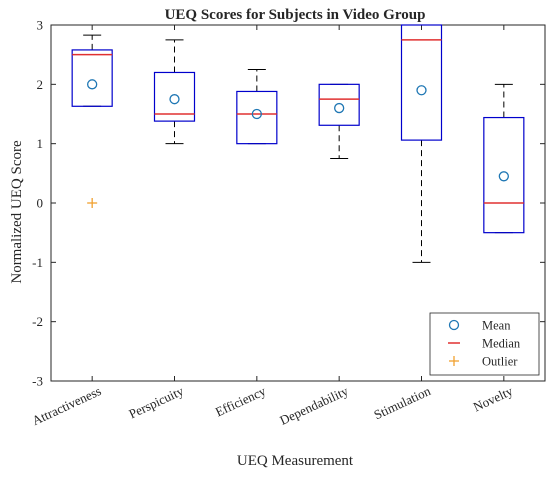 This screenshot has height=477, width=550. Describe the element at coordinates (500, 362) in the screenshot. I see `legend-entry-outlier: Outlier` at that location.